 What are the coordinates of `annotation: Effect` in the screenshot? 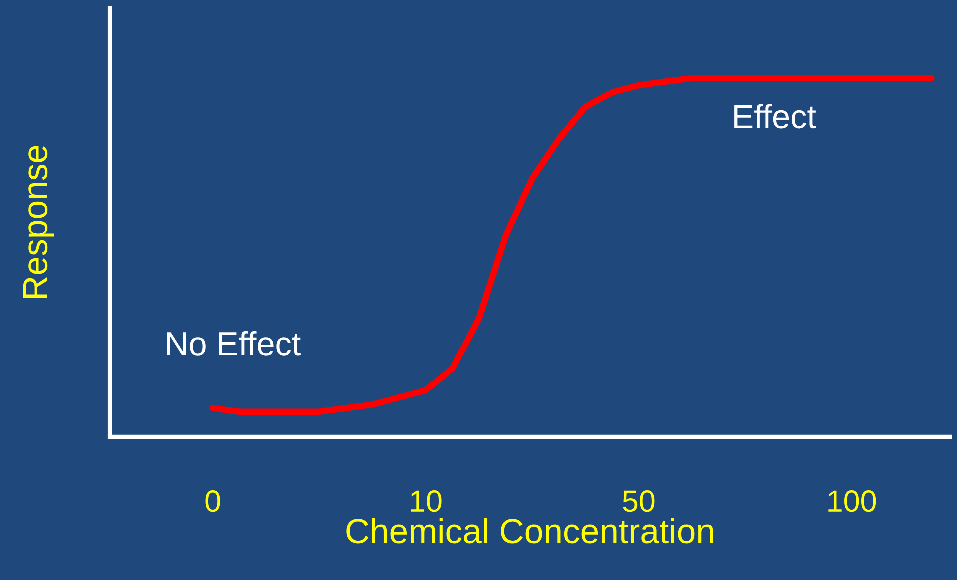 It's located at (775, 116).